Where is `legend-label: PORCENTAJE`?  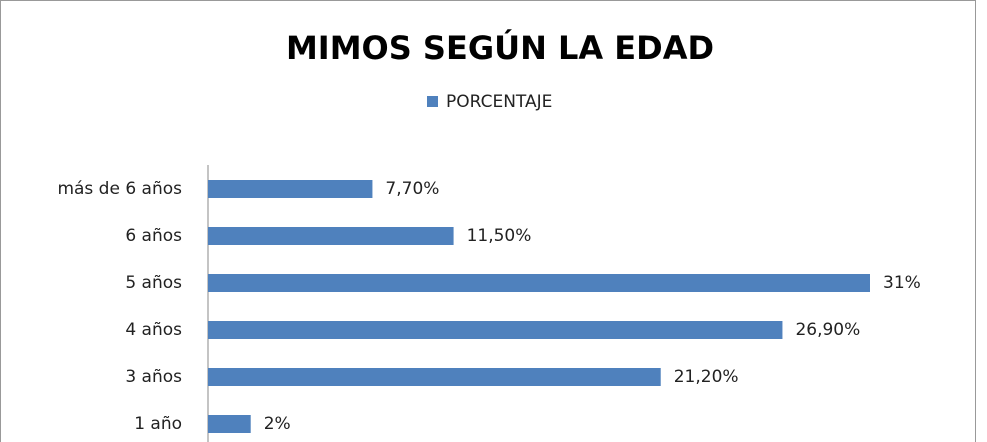 legend-label: PORCENTAJE is located at coordinates (499, 102).